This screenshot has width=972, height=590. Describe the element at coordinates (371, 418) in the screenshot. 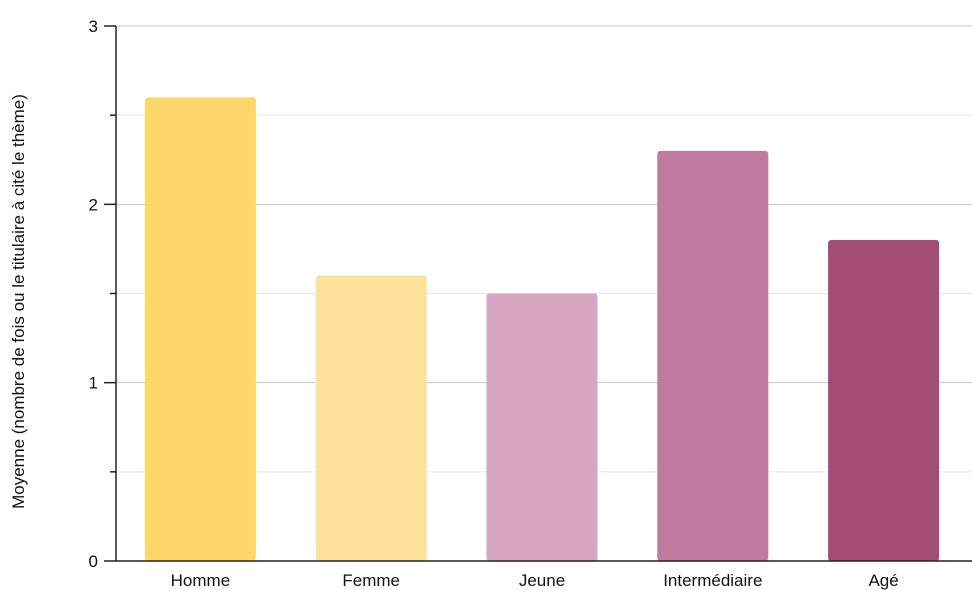

I see `bar-femme` at that location.